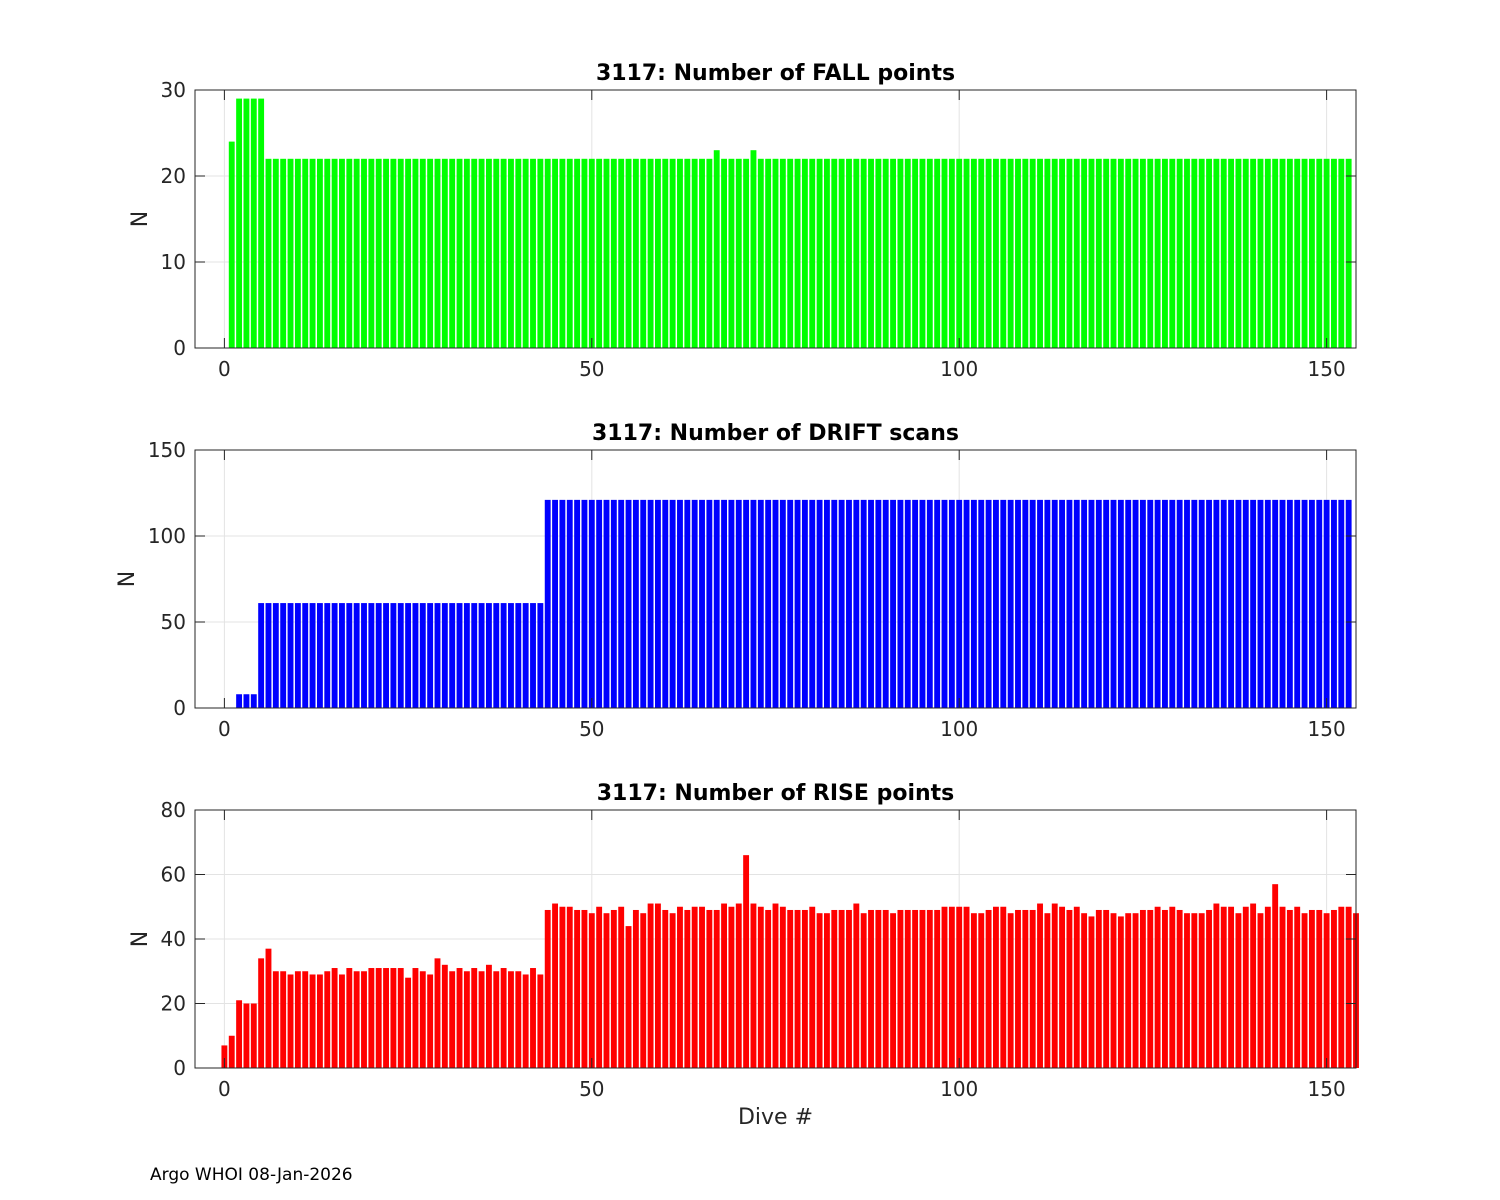 The image size is (1500, 1200). What do you see at coordinates (591, 1089) in the screenshot?
I see `x-tick-label: 50` at bounding box center [591, 1089].